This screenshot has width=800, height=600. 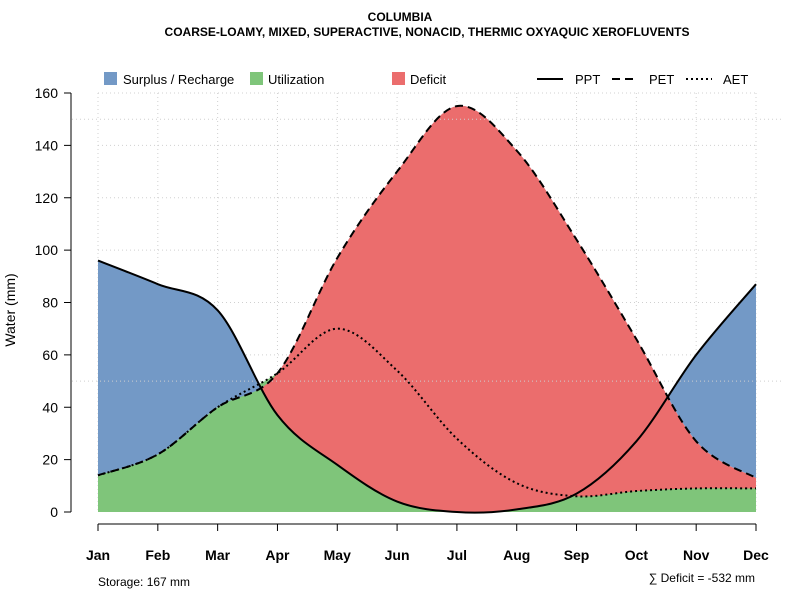 I want to click on x-tick-label: Aug, so click(x=516, y=555).